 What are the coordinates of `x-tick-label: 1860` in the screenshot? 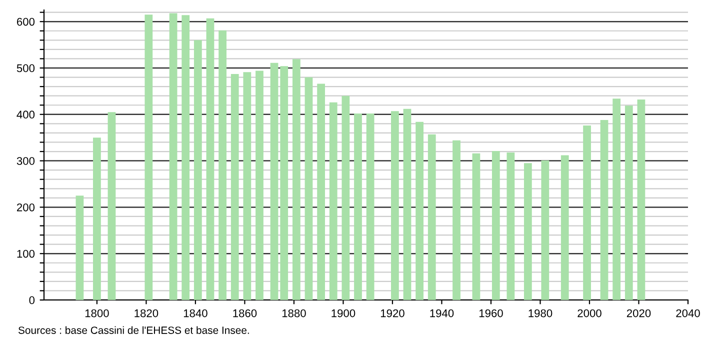 It's located at (245, 313).